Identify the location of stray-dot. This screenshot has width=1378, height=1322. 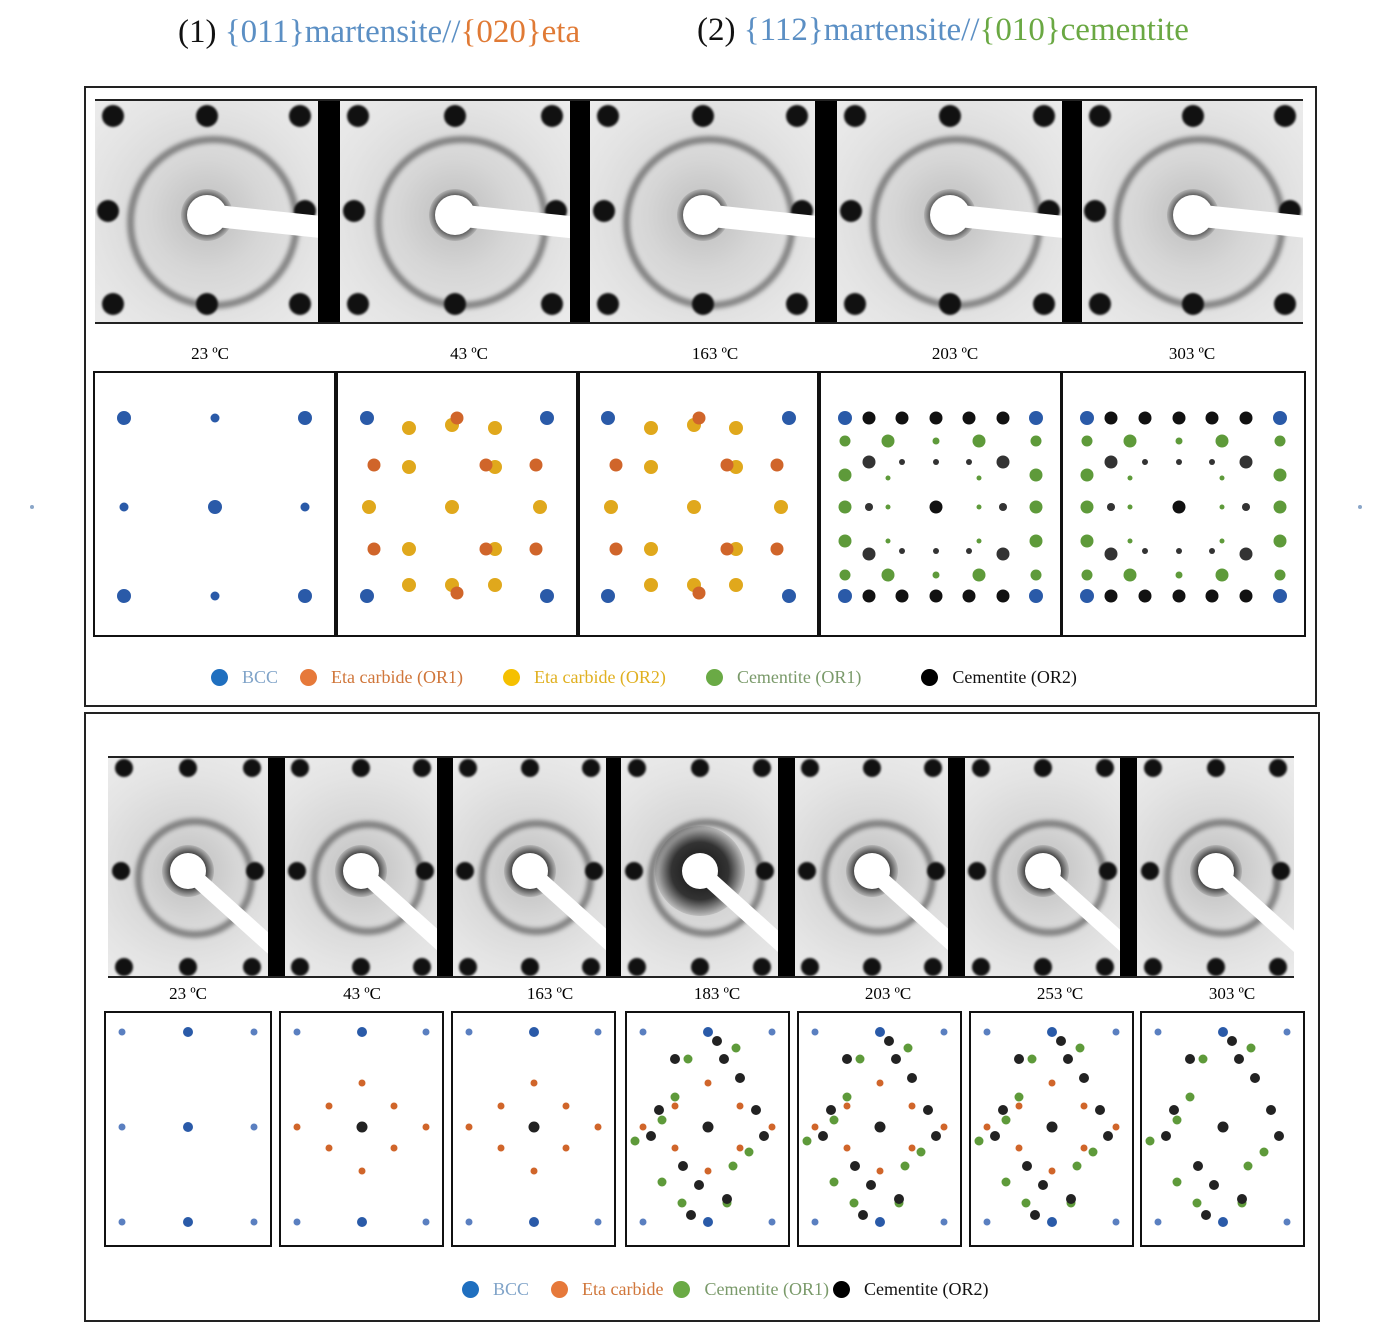
(32, 507).